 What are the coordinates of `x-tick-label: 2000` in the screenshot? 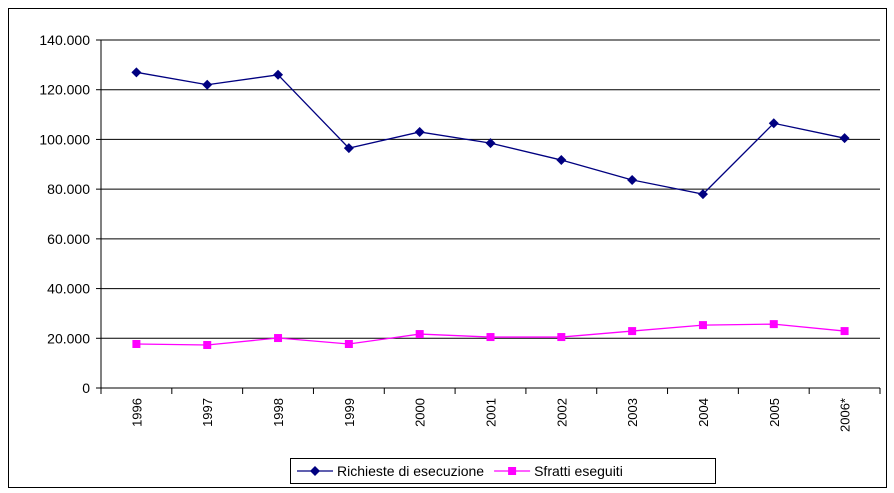 It's located at (420, 412).